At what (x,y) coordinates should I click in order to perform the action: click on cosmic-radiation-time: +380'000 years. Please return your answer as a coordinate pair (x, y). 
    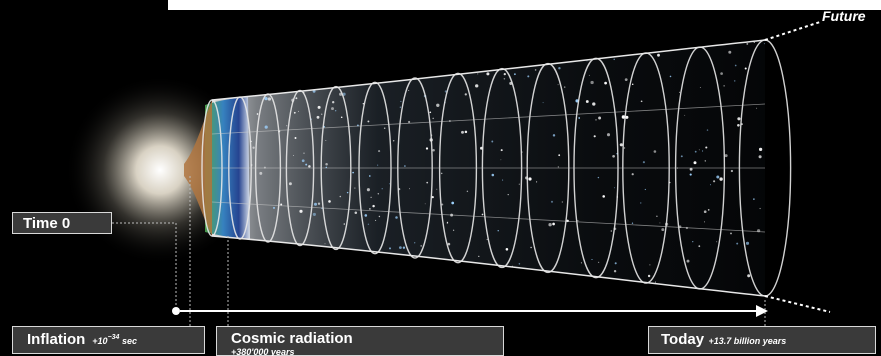
    Looking at the image, I should click on (263, 351).